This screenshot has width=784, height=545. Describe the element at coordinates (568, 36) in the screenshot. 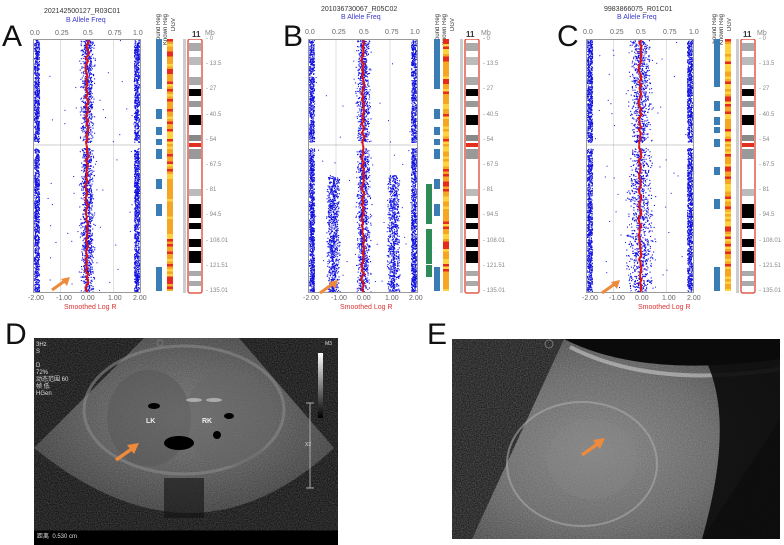

I see `panel-letter-c: C` at that location.